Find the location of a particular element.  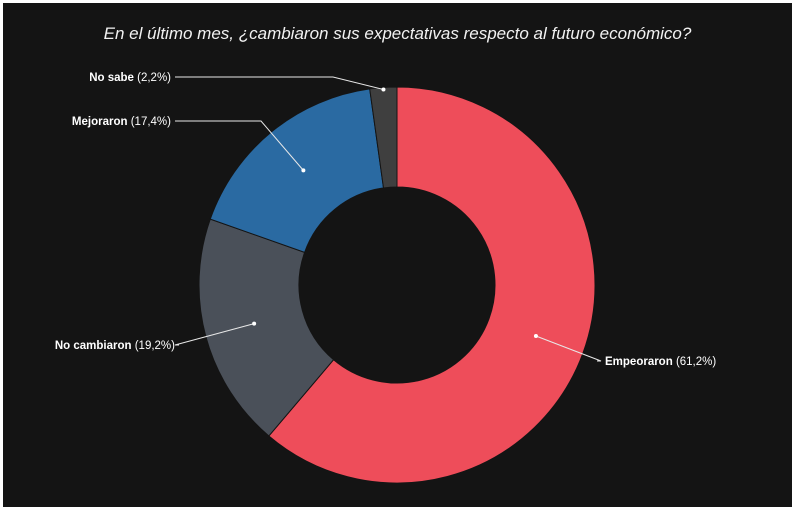

leader-line-mejoraron is located at coordinates (239, 145).